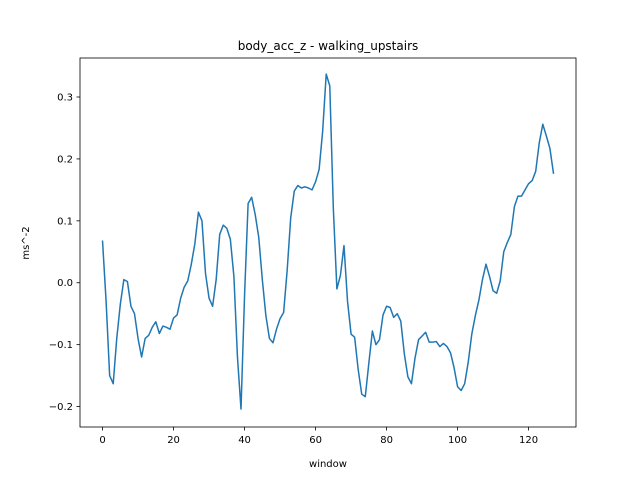 This screenshot has height=480, width=640. I want to click on y-axis-ticks: −0.2 −0.1 0.0 0.1 0.2 0.3, so click(64, 253).